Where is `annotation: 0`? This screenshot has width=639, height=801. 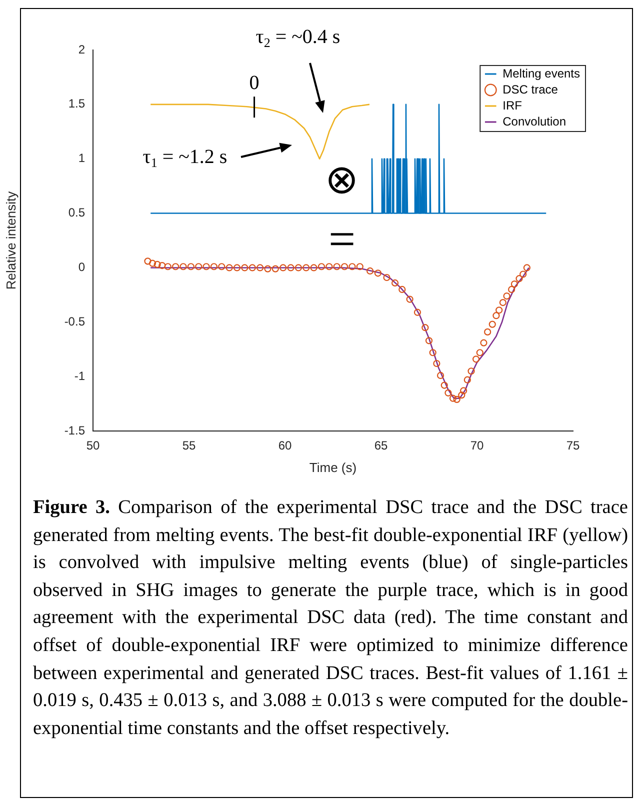
annotation: 0 is located at coordinates (254, 83).